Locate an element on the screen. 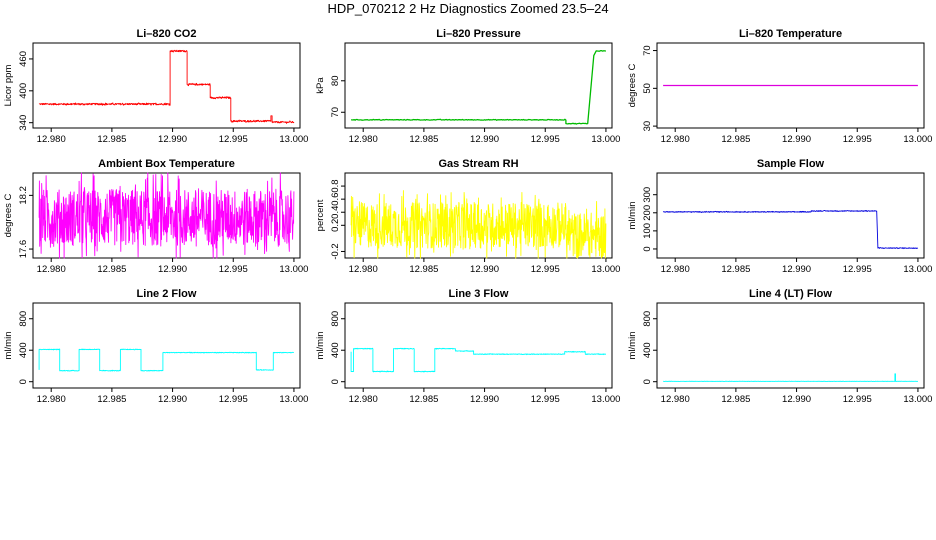 The image size is (936, 540). y-tick-label: 17.6 is located at coordinates (23, 249).